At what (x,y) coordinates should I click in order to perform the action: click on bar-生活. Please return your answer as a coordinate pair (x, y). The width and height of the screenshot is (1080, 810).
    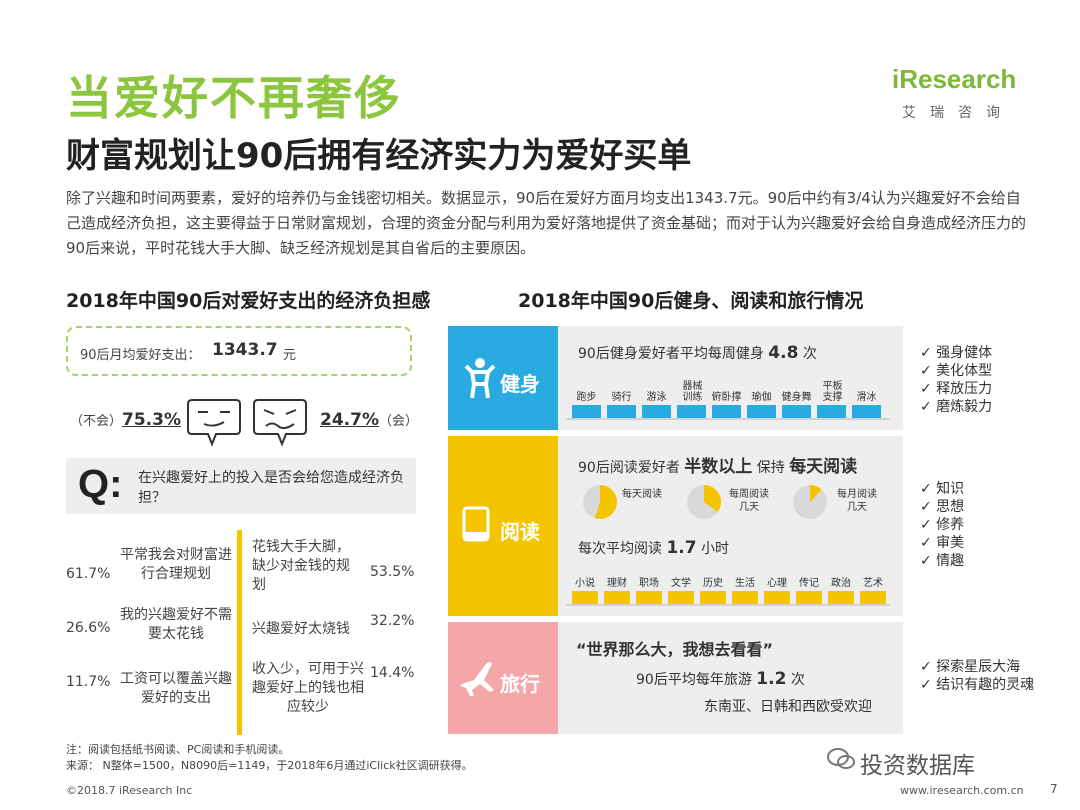
    Looking at the image, I should click on (745, 597).